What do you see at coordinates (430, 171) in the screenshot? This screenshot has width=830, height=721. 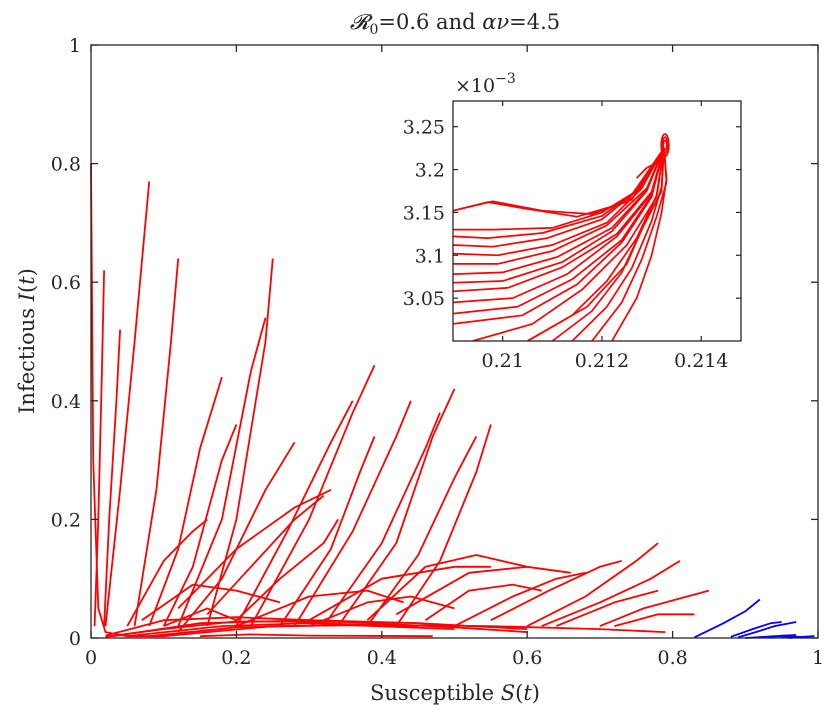 I see `inset-y-tick-label: 3.2` at bounding box center [430, 171].